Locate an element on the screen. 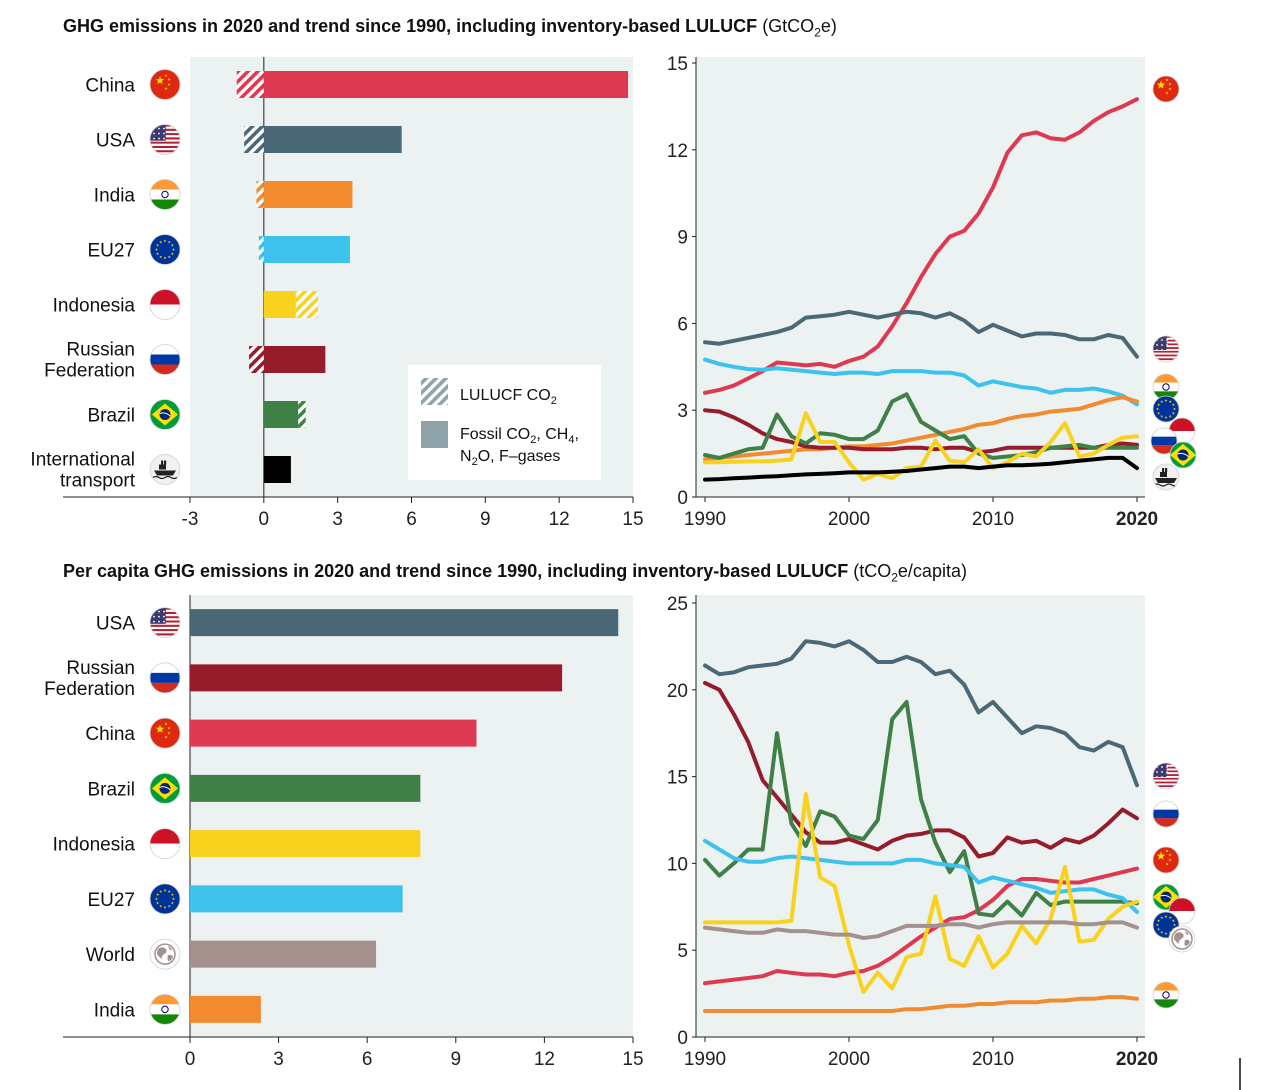  bottom-line-line-russian-federation is located at coordinates (921, 769).